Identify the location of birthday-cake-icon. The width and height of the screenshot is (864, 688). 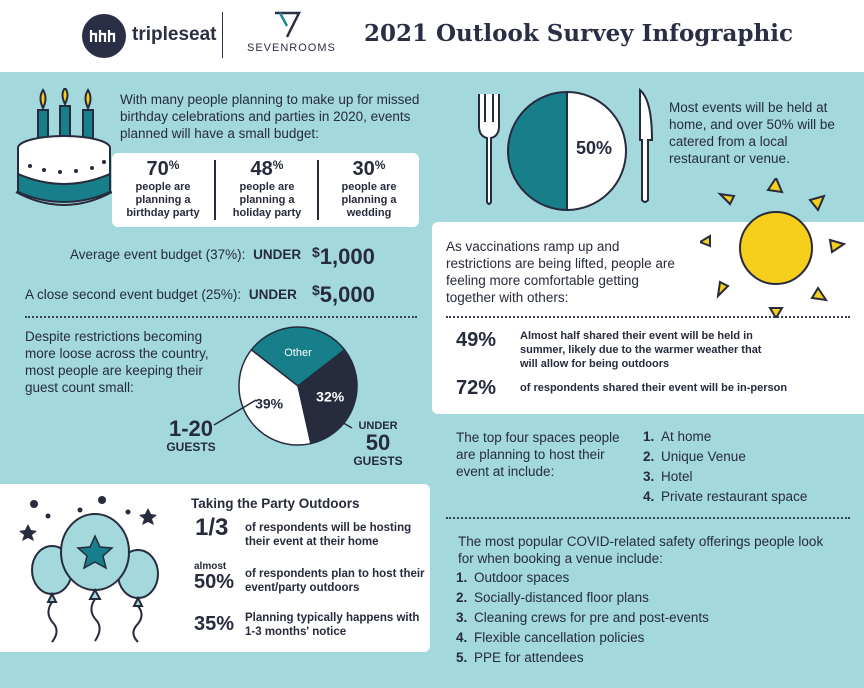
(64, 147).